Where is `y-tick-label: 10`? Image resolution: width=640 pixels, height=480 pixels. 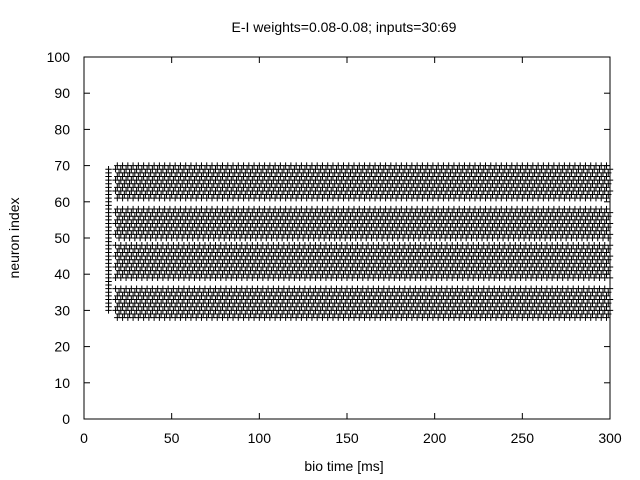 y-tick-label: 10 is located at coordinates (62, 383).